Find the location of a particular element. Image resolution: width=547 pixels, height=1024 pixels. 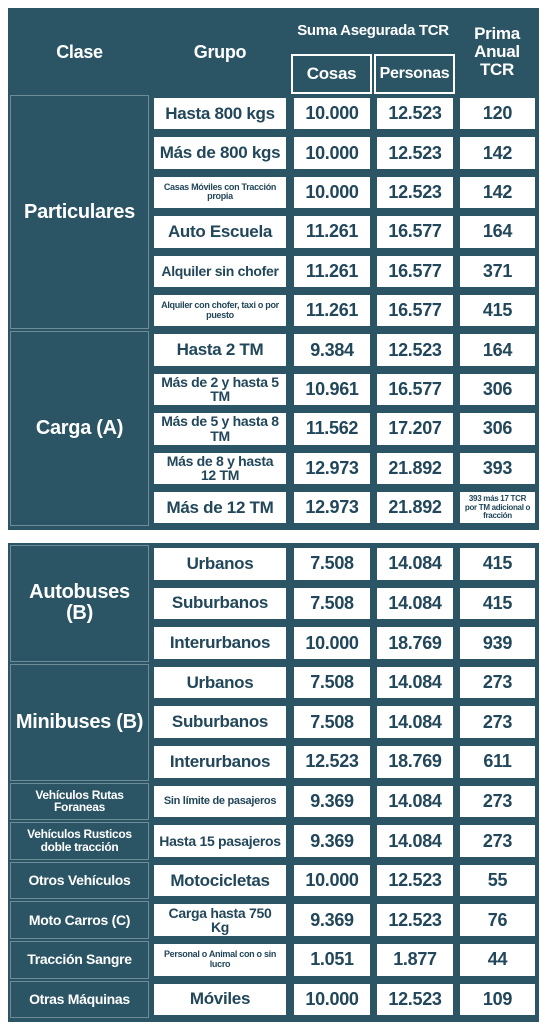

grupo-cell: Personal o Animal con o sin lucro is located at coordinates (220, 960).